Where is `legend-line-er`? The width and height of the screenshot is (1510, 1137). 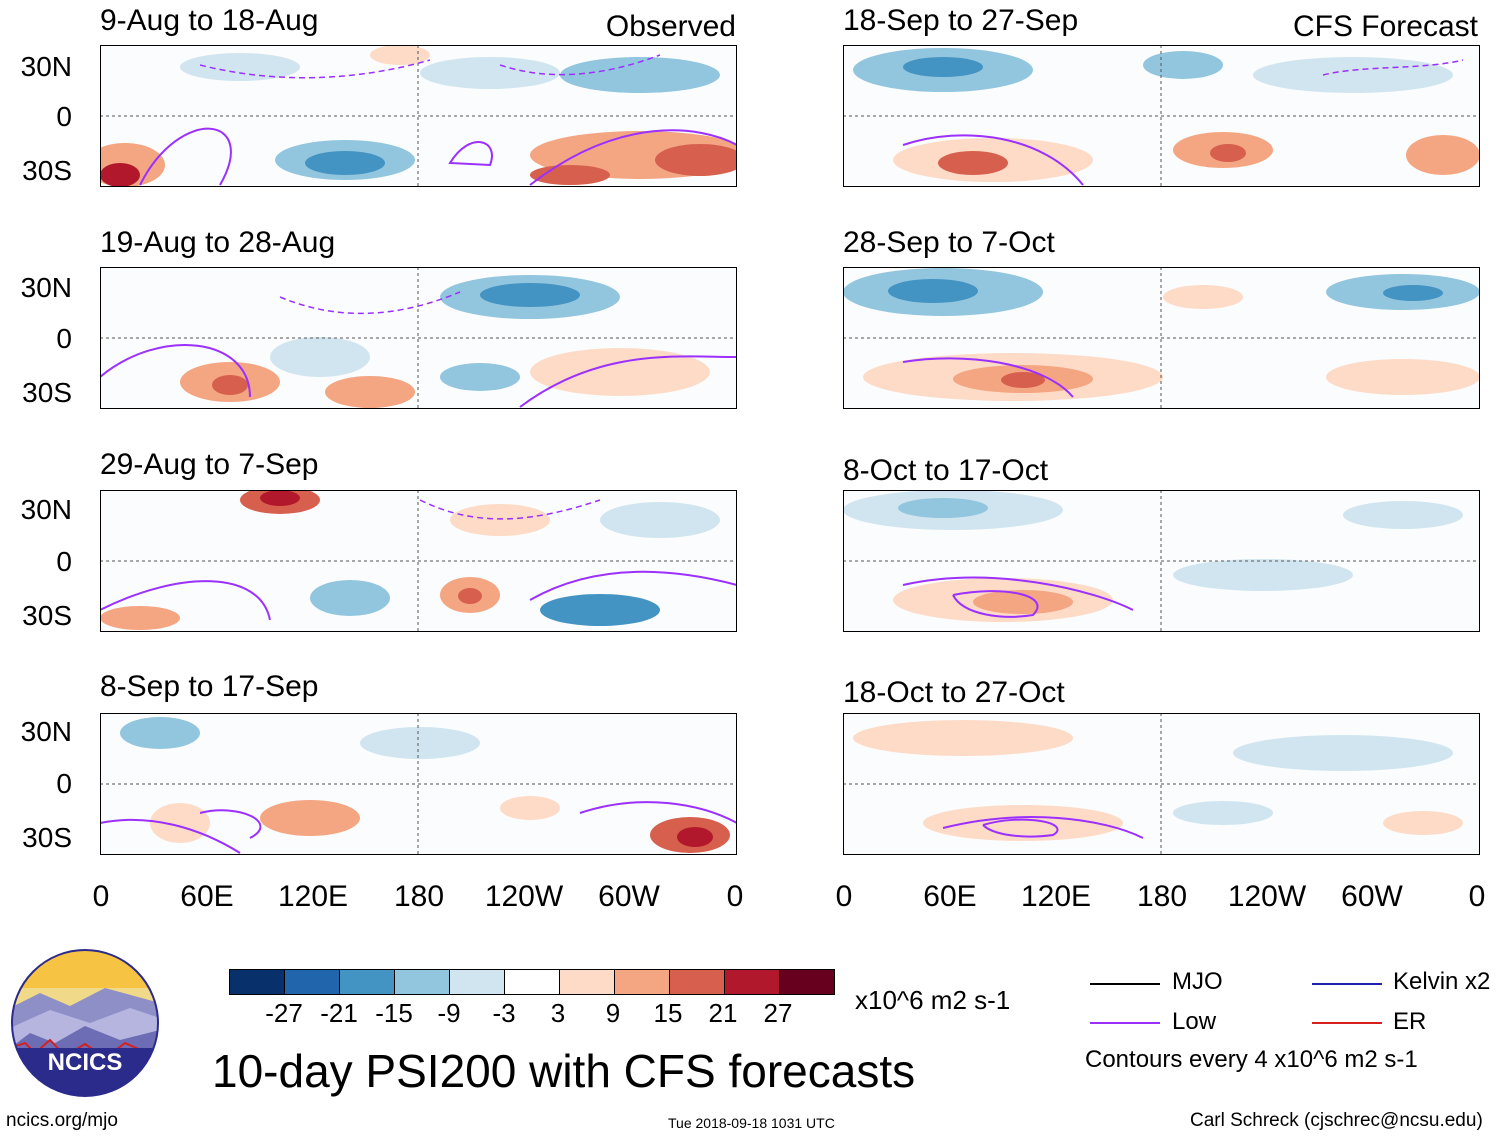
legend-line-er is located at coordinates (1347, 1023).